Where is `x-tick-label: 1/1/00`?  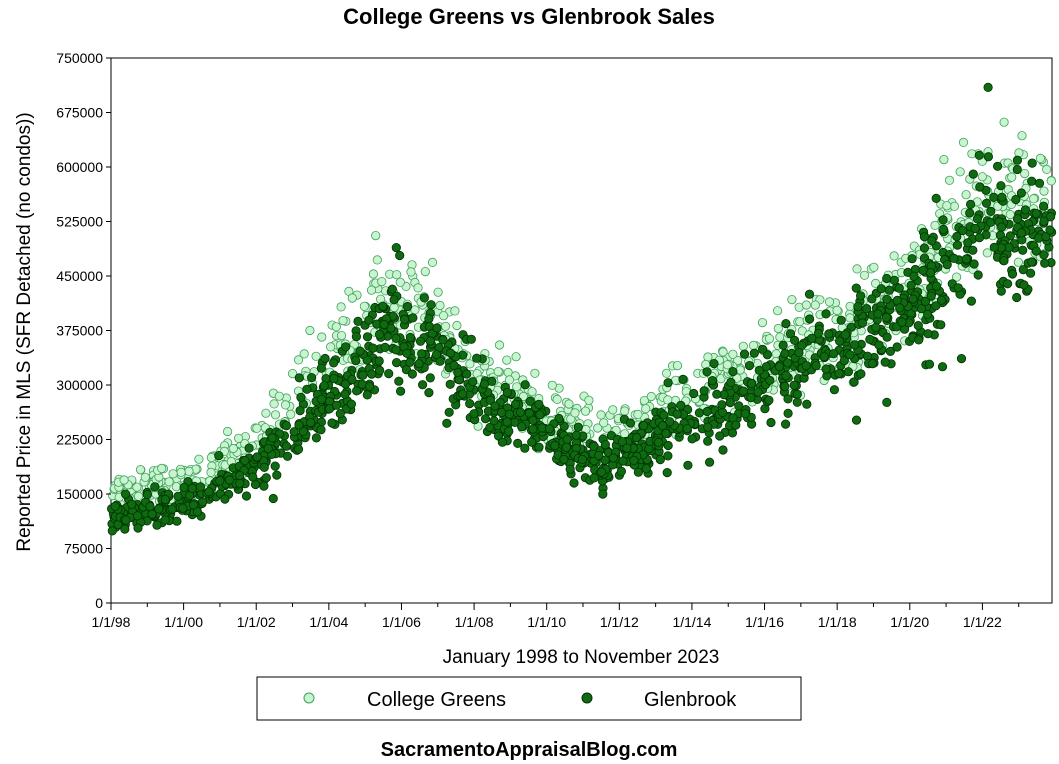 x-tick-label: 1/1/00 is located at coordinates (183, 622).